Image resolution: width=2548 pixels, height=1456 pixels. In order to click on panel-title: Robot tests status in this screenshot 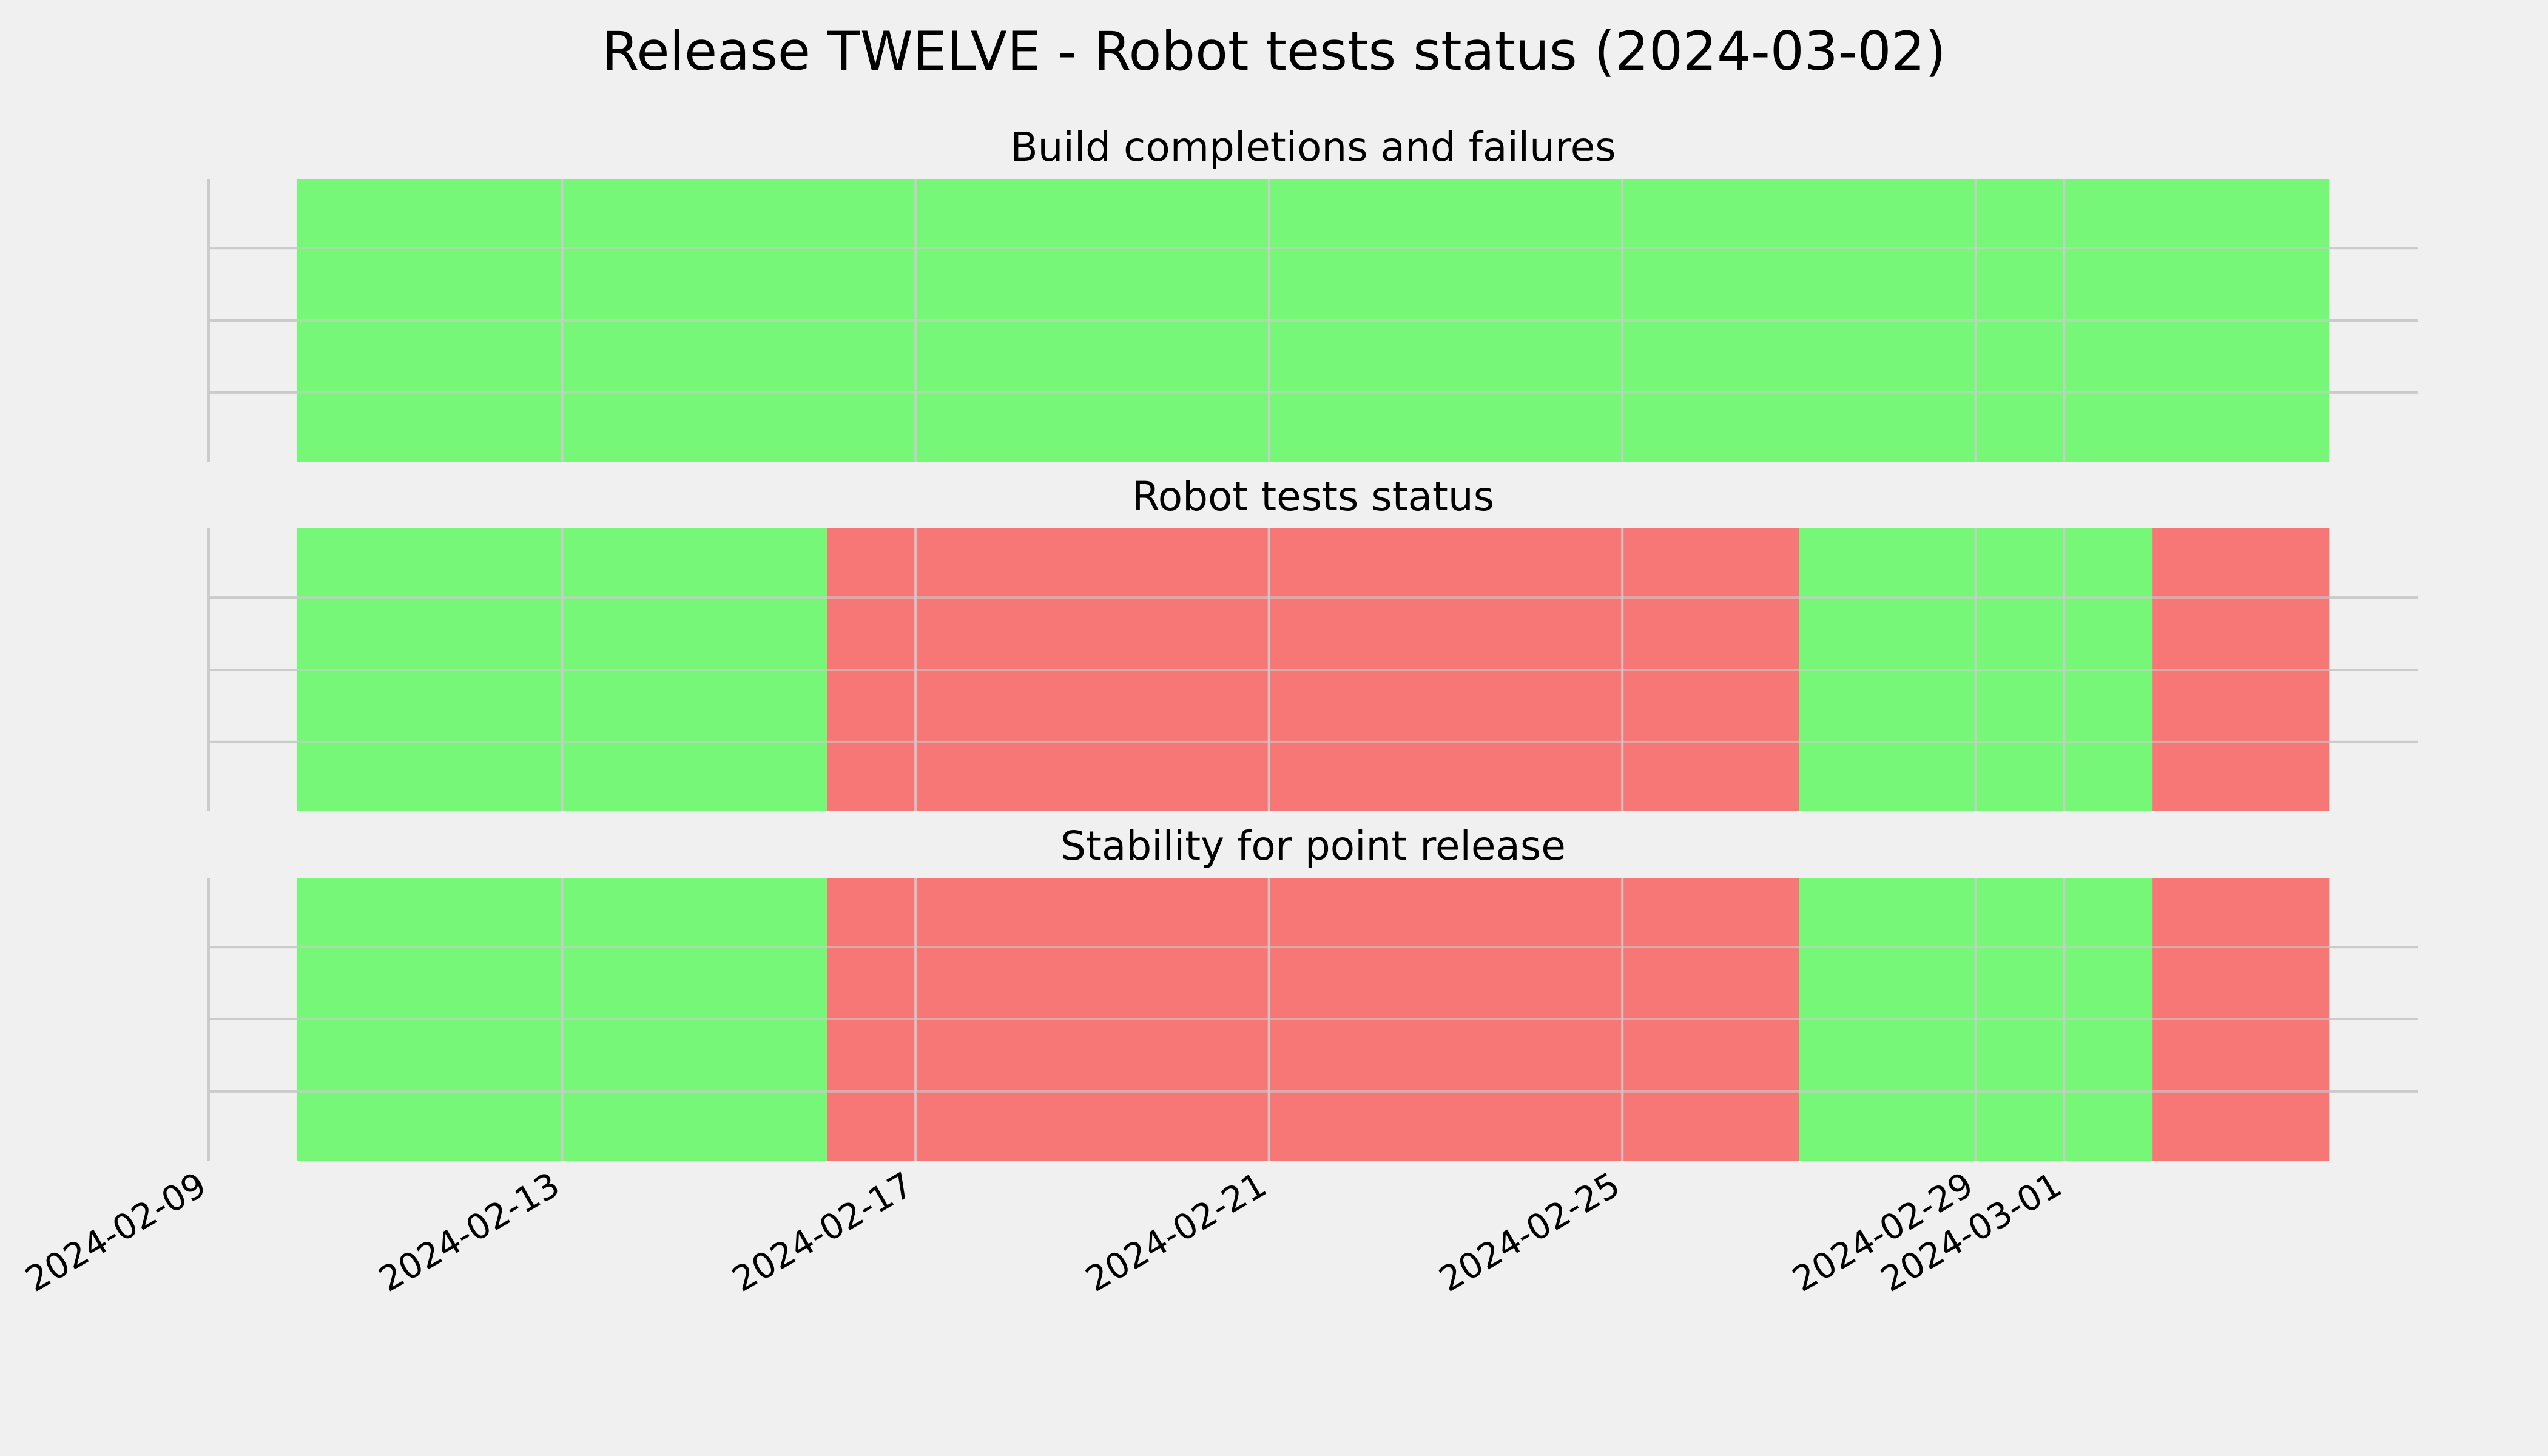, I will do `click(1313, 496)`.